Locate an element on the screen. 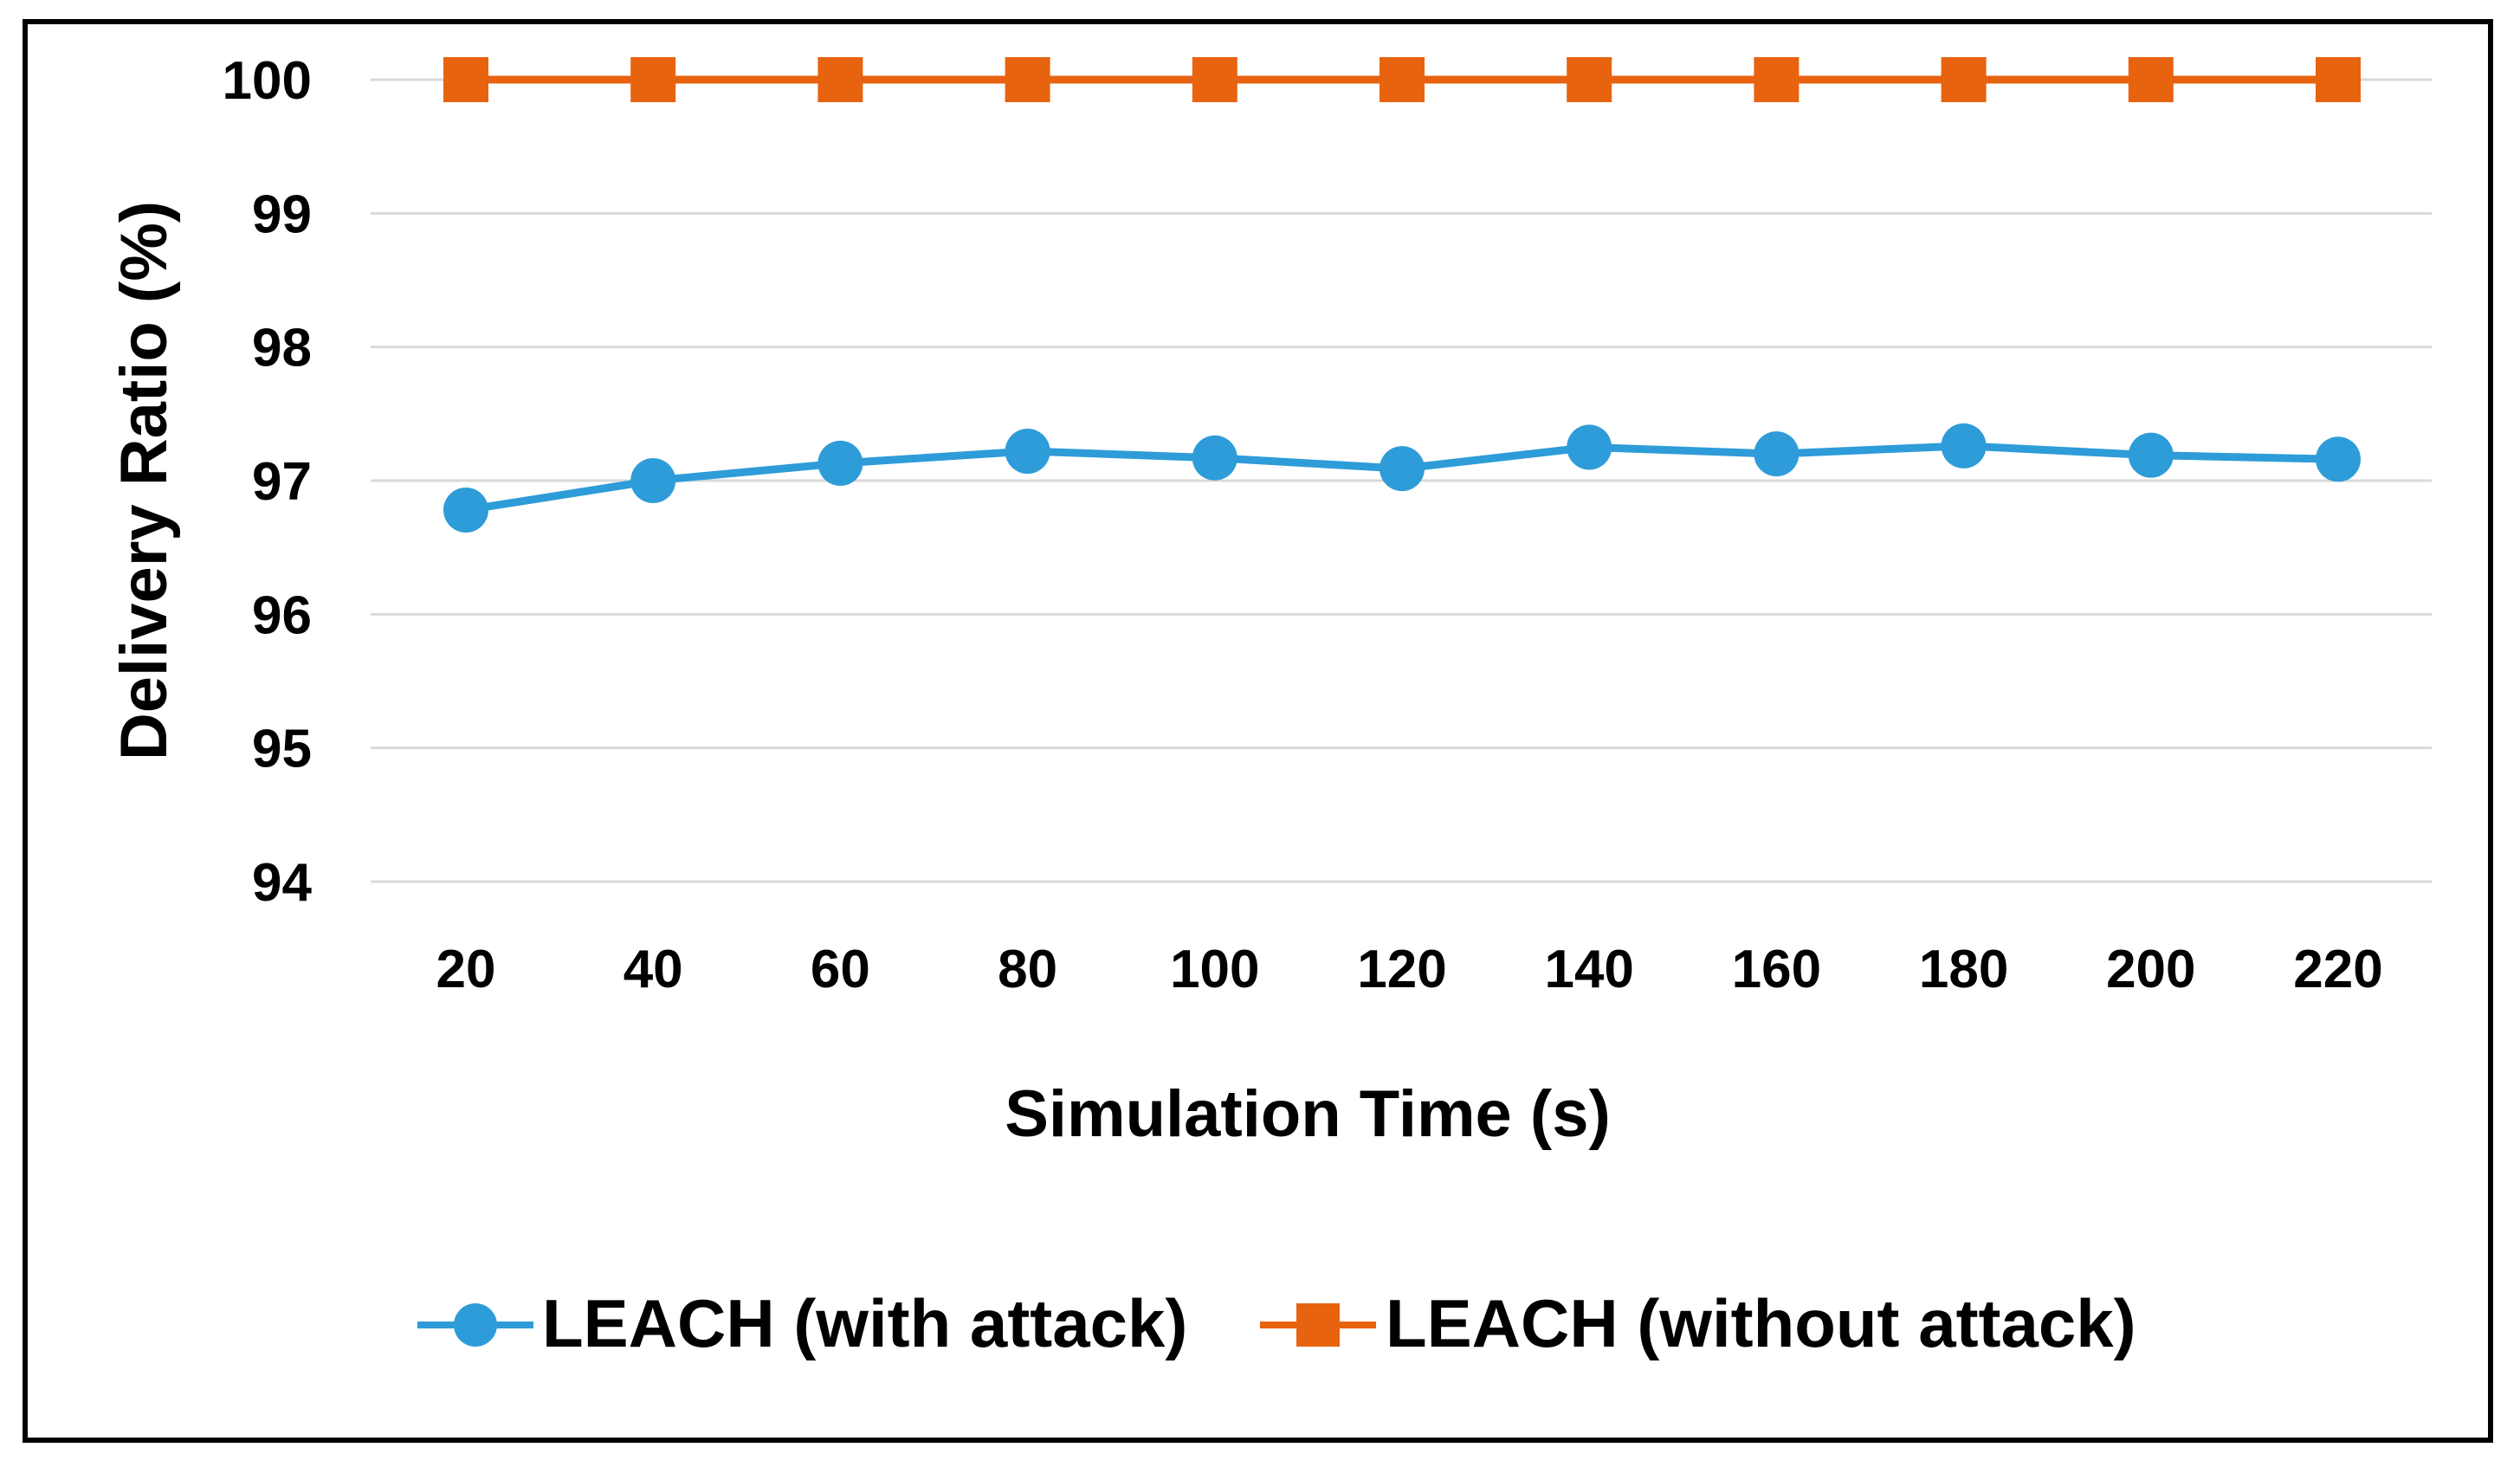  y-tick-label-100: 100 is located at coordinates (267, 81).